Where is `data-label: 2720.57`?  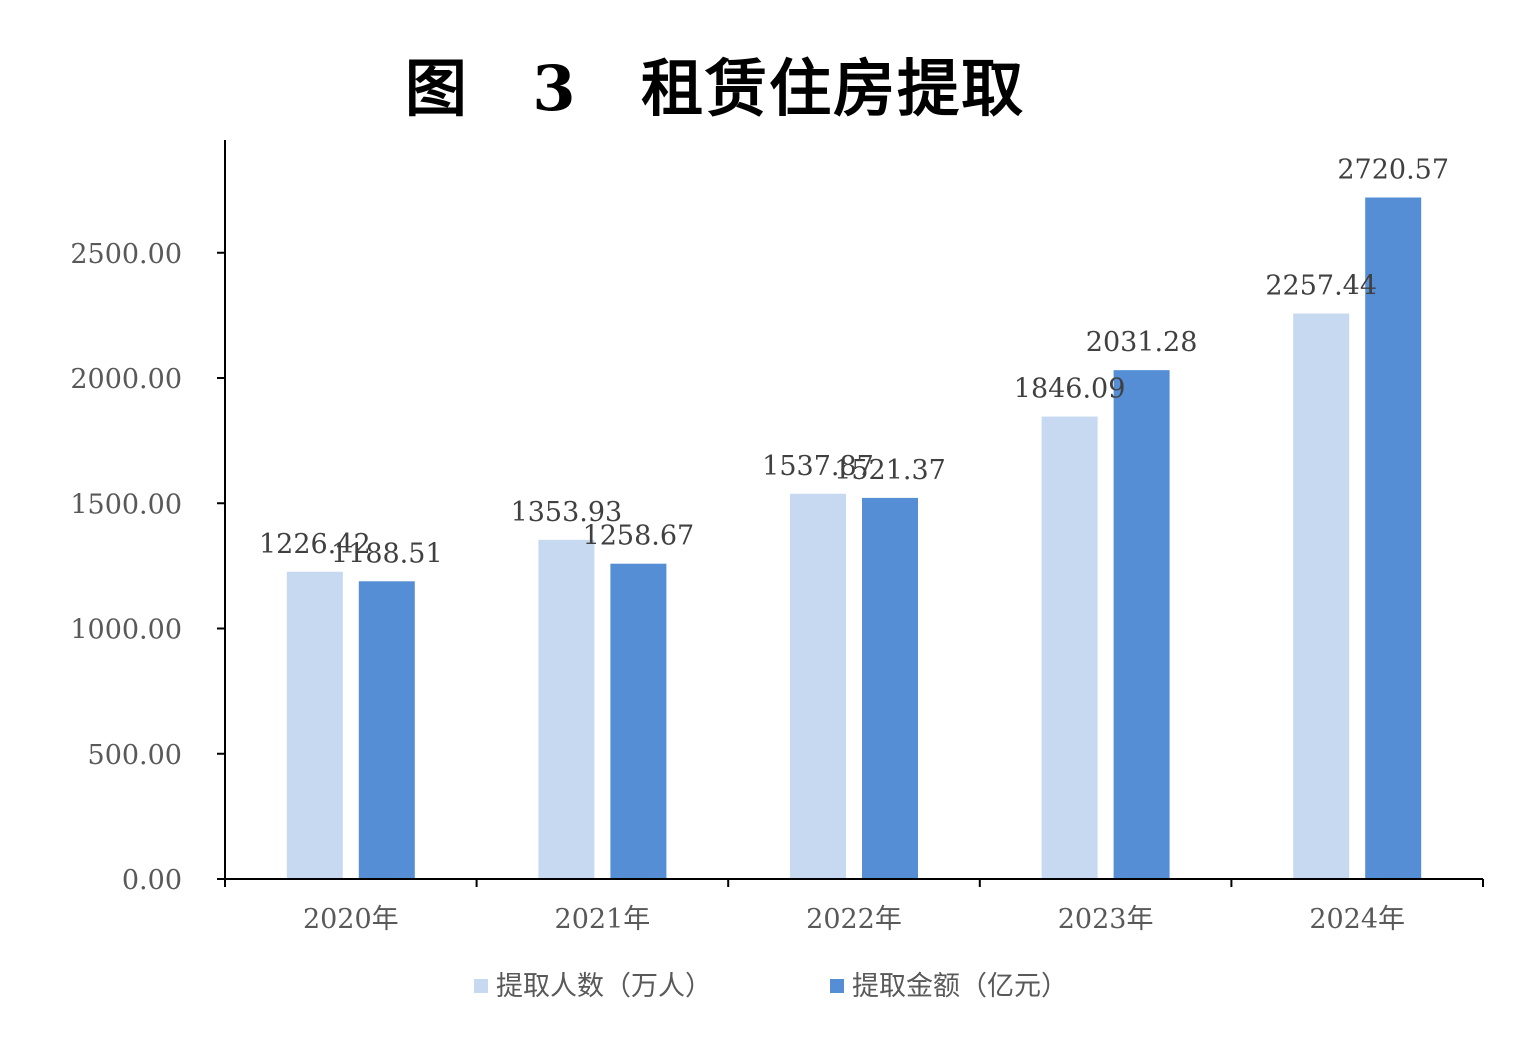
data-label: 2720.57 is located at coordinates (1393, 169).